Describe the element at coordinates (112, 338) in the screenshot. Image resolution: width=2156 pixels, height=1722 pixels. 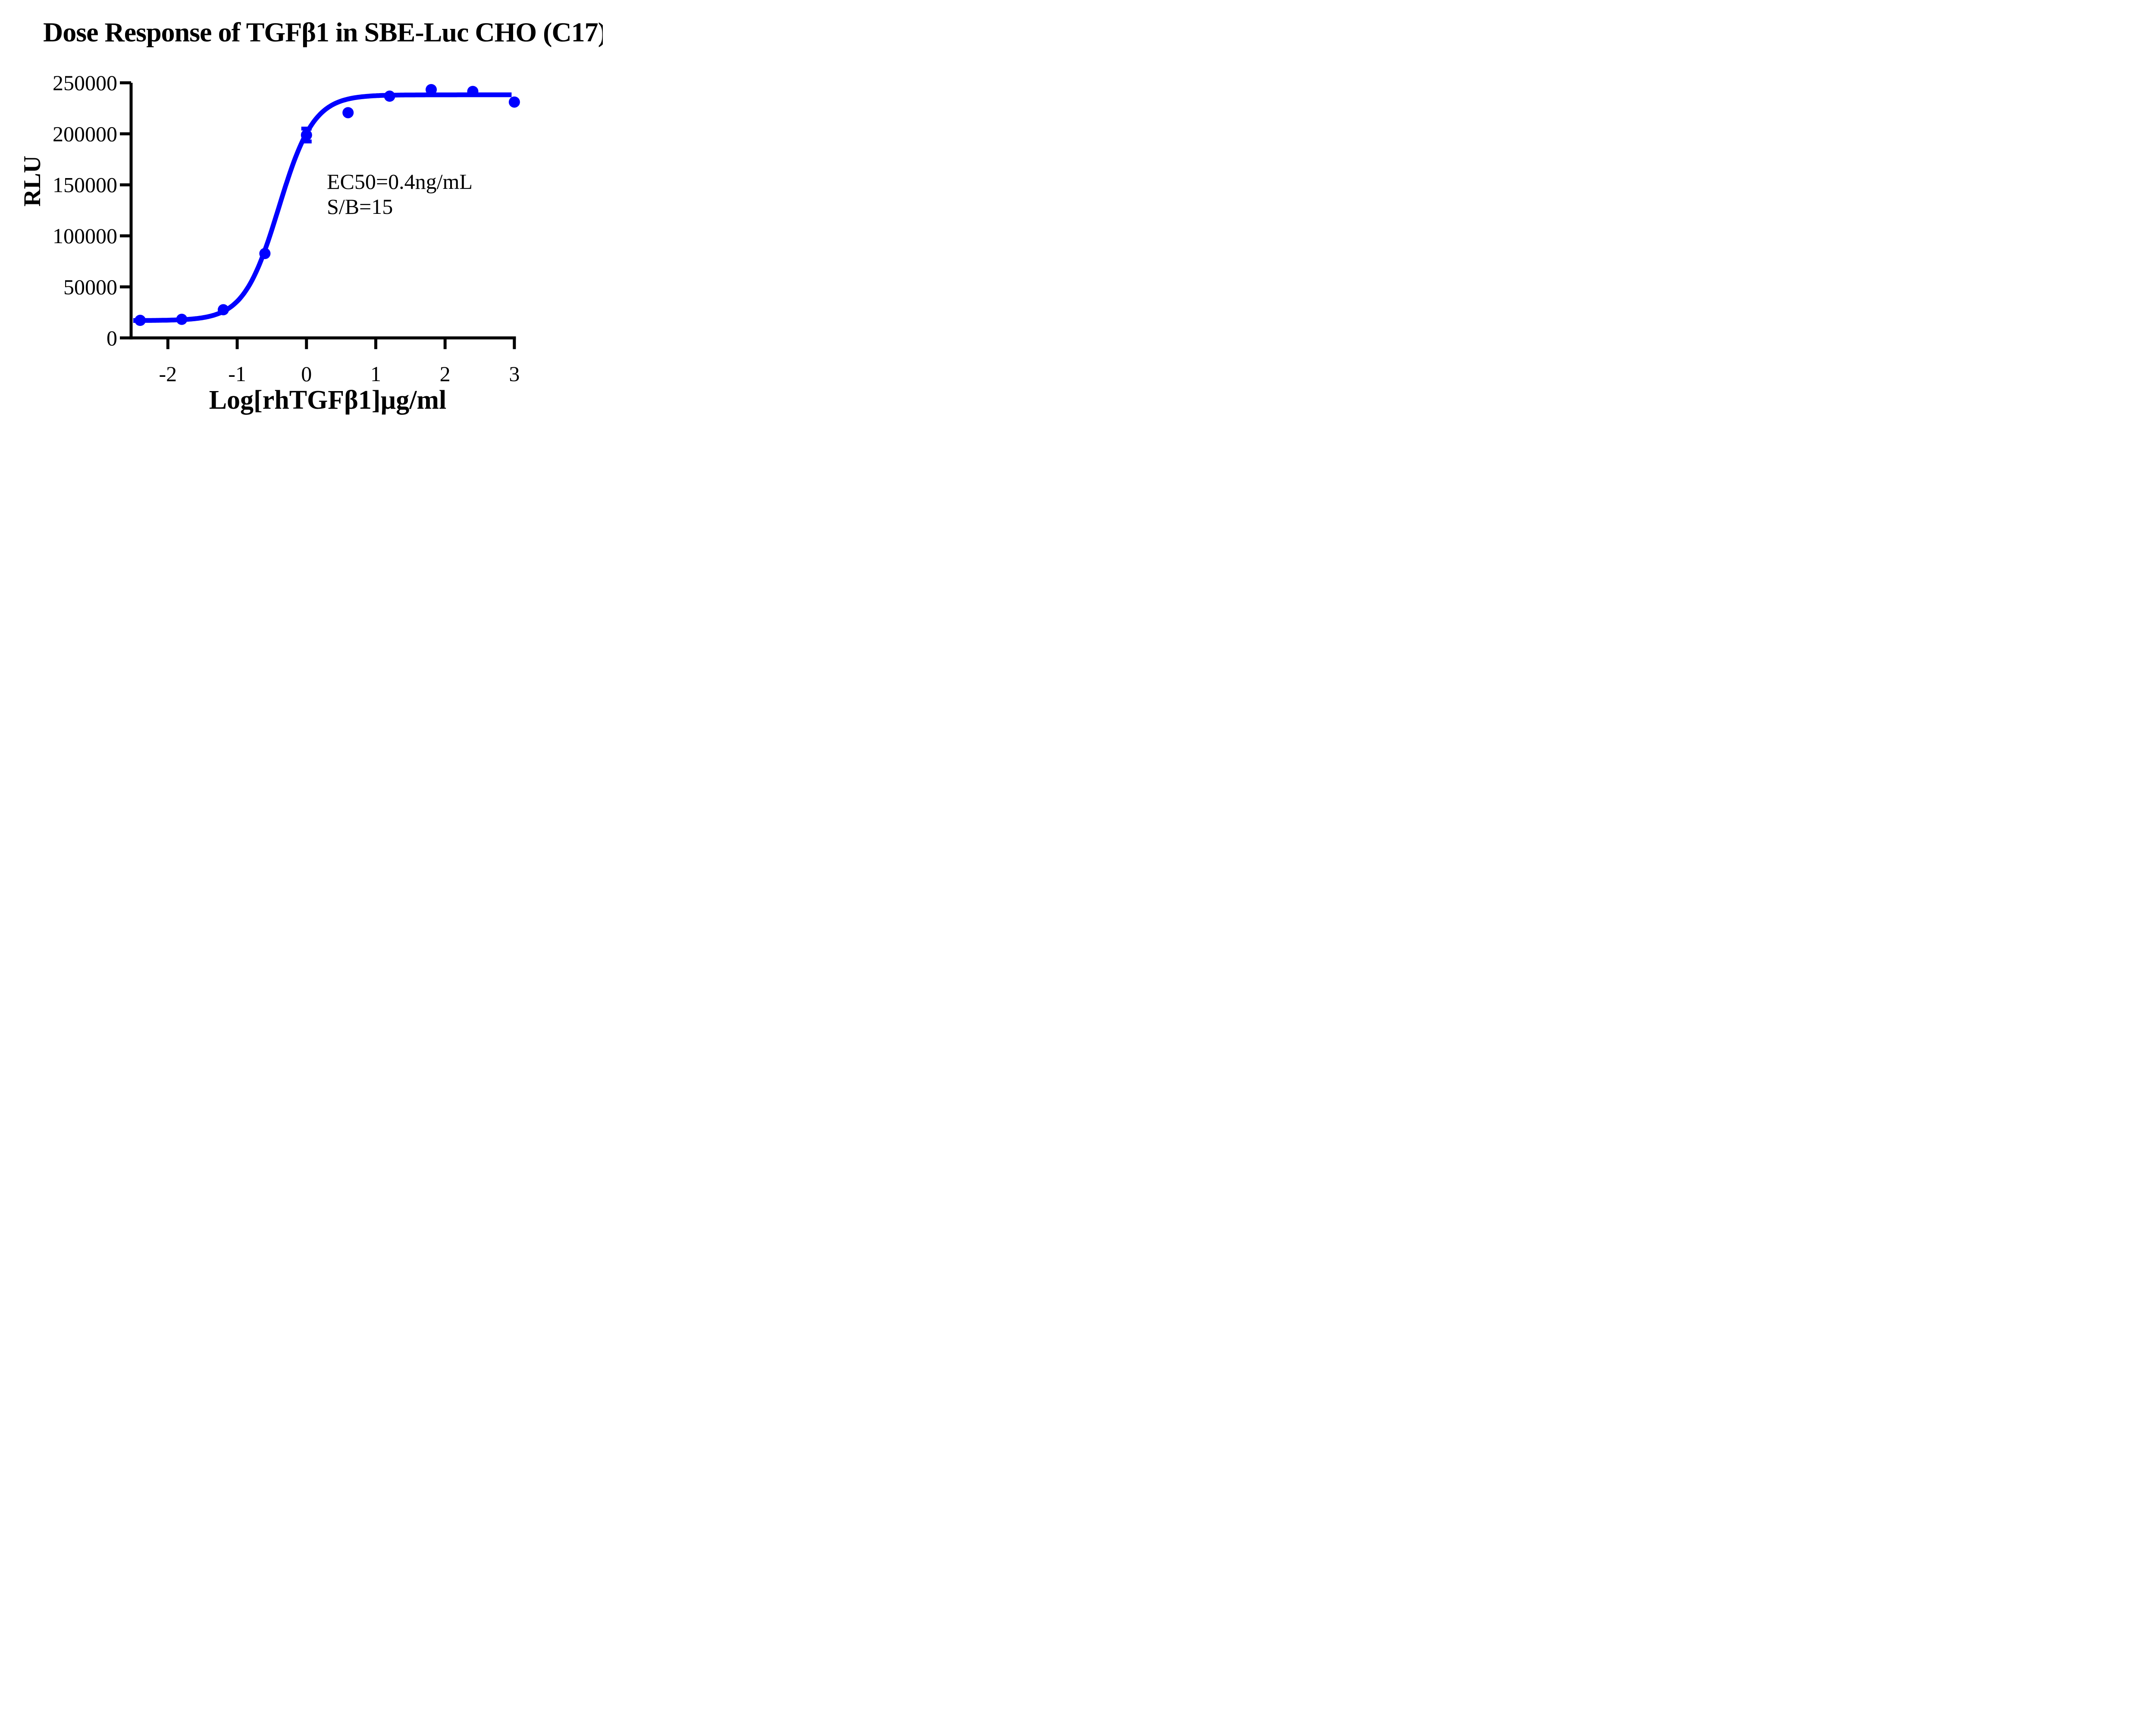
I see `y-tick-label: 0` at that location.